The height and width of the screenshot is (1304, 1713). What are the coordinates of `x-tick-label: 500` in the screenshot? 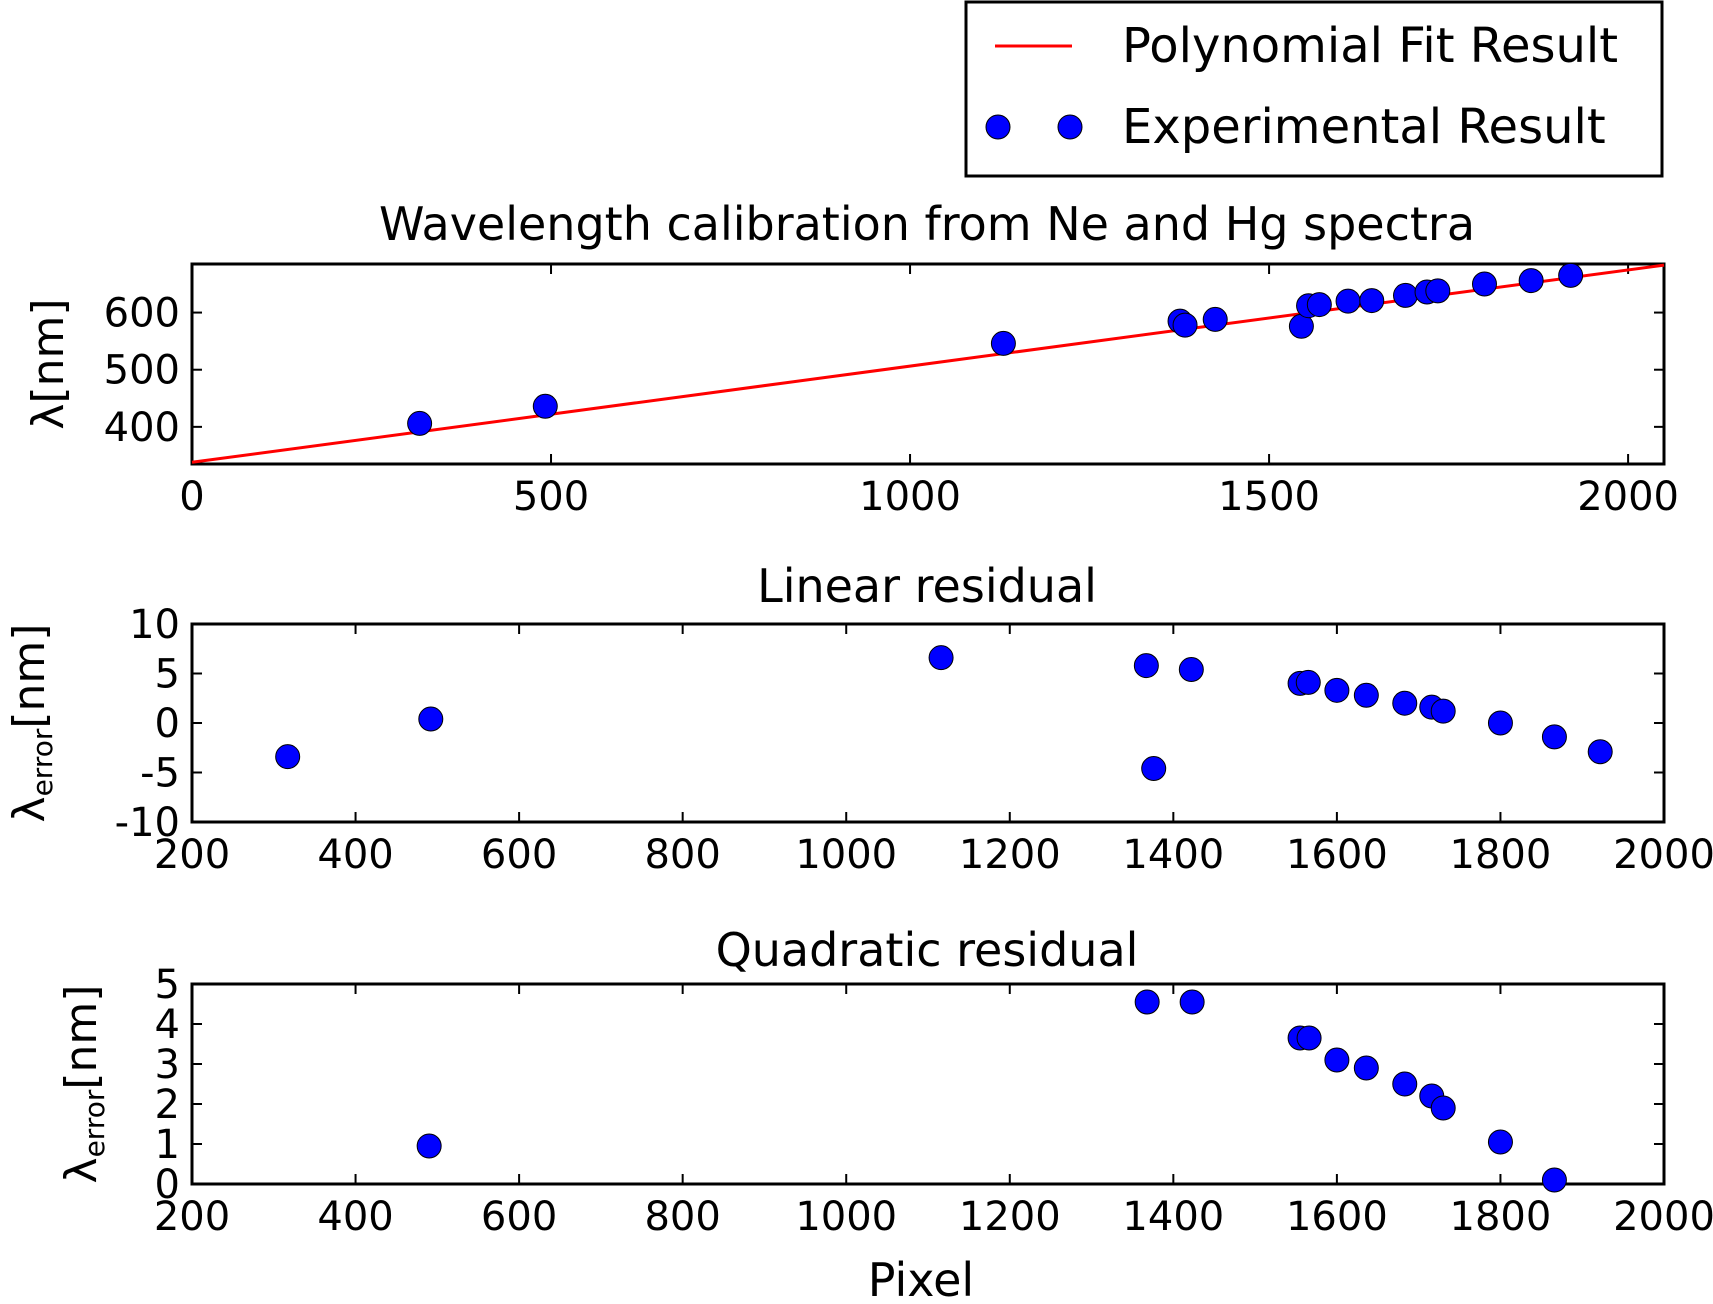 It's located at (551, 497).